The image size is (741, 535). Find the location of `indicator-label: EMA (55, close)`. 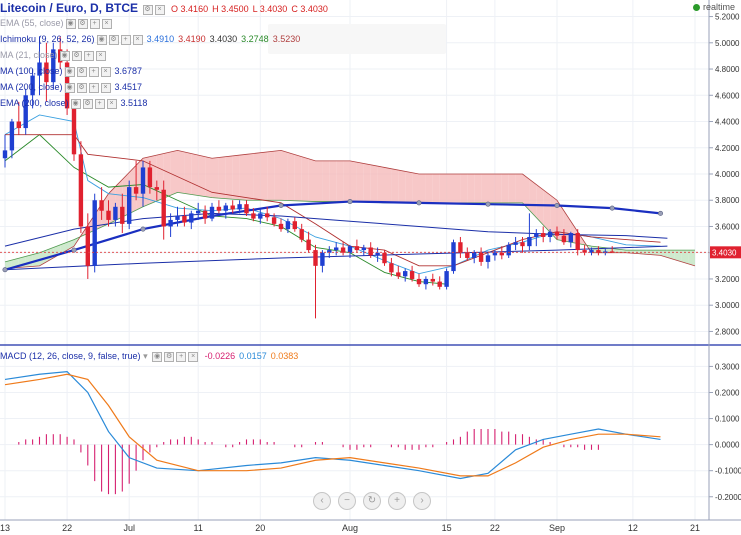

indicator-label: EMA (55, close) is located at coordinates (32, 23).